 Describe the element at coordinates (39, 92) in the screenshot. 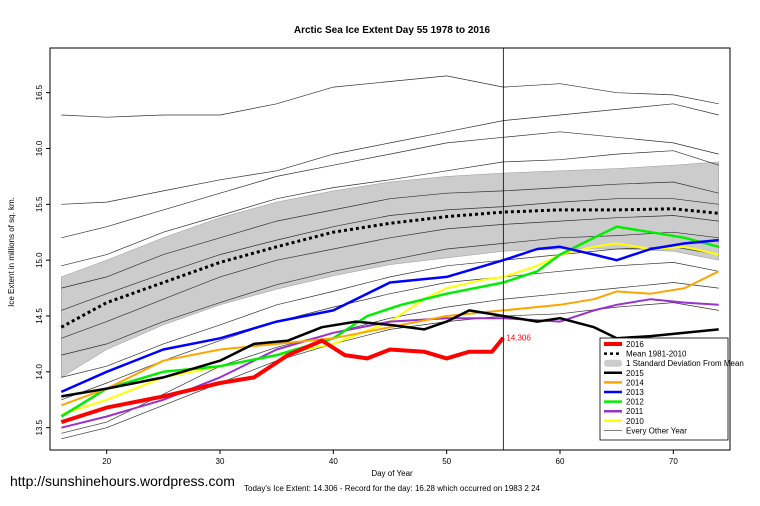

I see `y-tick-label: 16.5` at that location.